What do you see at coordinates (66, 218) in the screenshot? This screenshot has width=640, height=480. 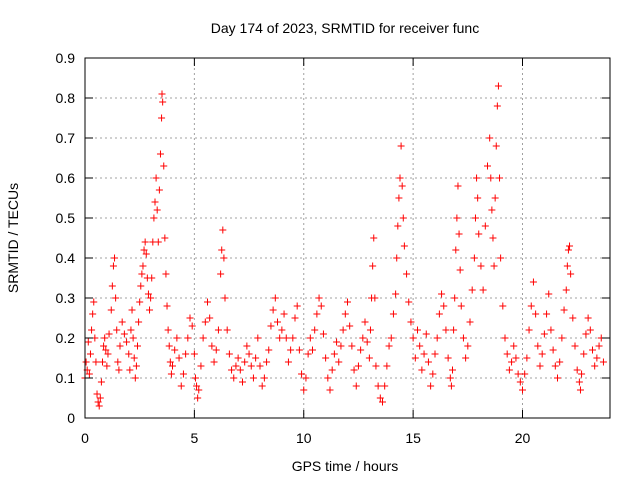 I see `y-tick-label: 0.5` at bounding box center [66, 218].